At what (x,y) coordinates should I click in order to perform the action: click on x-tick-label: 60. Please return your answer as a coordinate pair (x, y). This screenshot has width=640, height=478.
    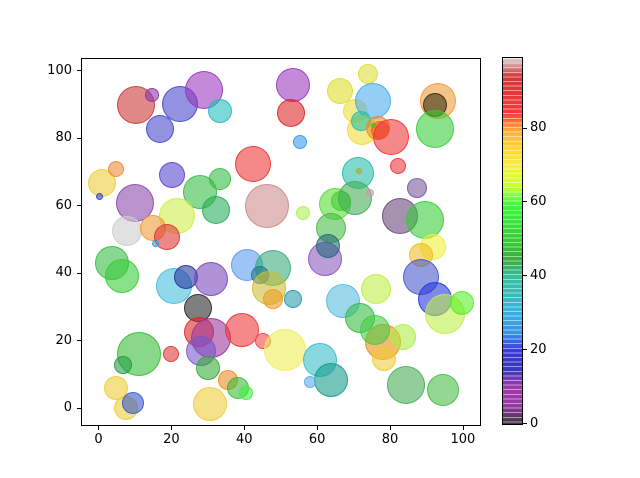
    Looking at the image, I should click on (317, 439).